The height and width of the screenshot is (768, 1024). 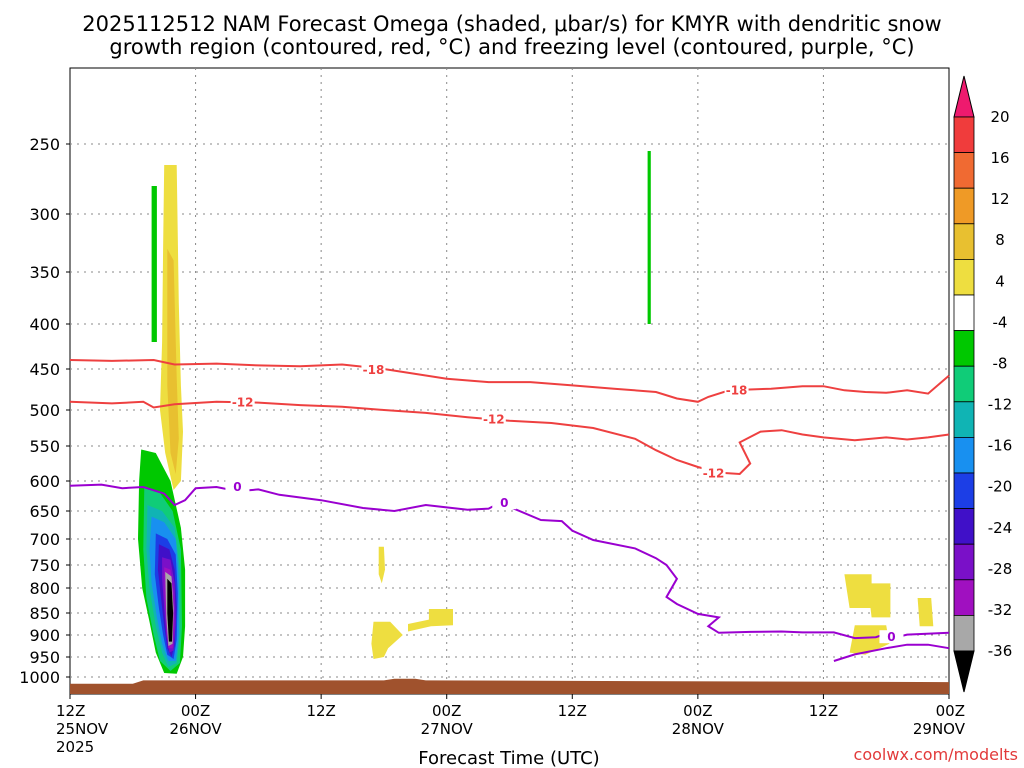 What do you see at coordinates (44, 272) in the screenshot?
I see `y-tick-label-350: 350` at bounding box center [44, 272].